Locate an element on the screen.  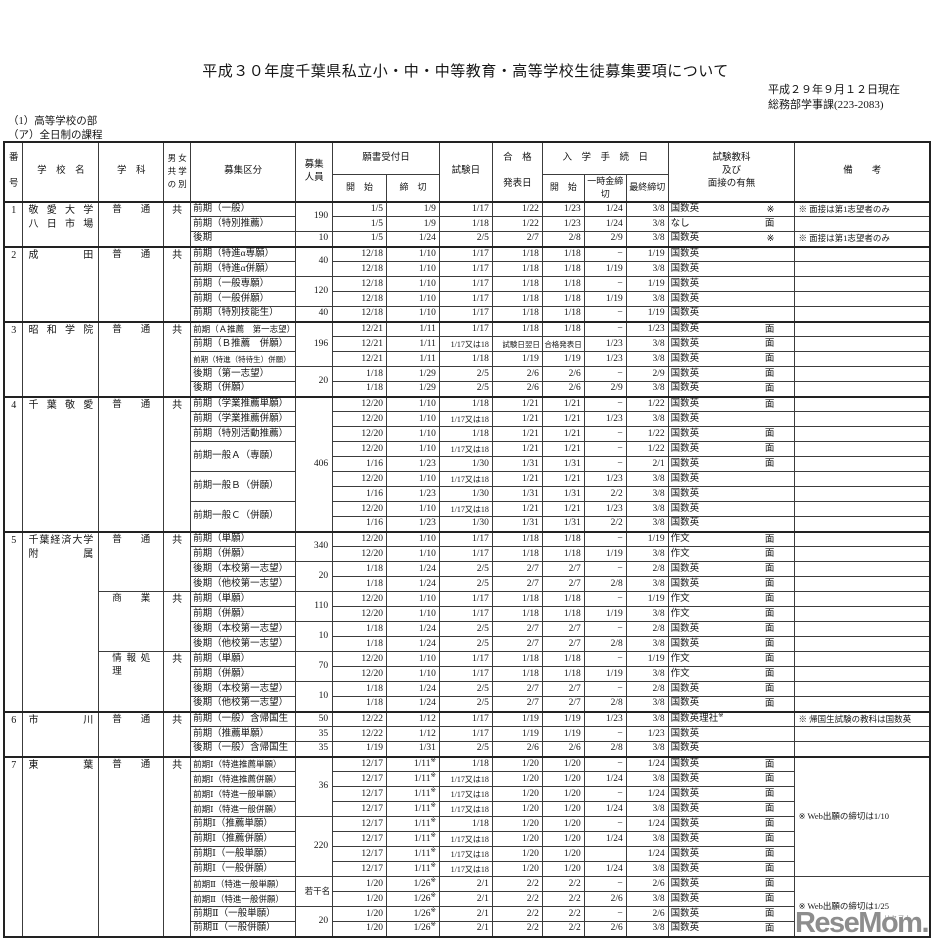
final-deadline-cell: 2/6 is located at coordinates (647, 914).